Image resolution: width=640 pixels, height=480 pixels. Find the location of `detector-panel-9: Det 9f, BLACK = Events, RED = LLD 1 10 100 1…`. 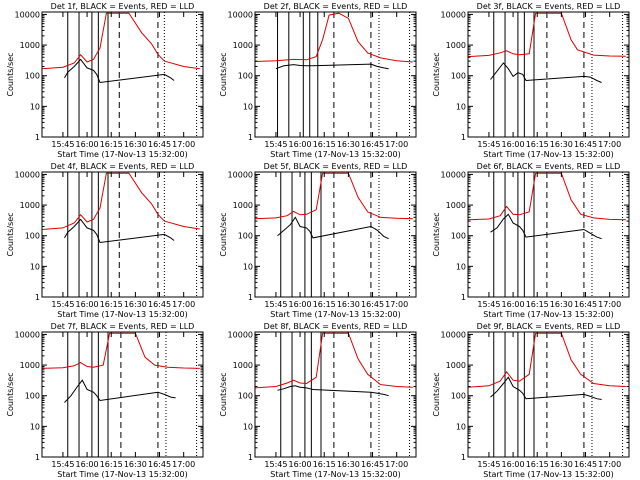

detector-panel-9: Det 9f, BLACK = Events, RED = LLD 1 10 100 1… is located at coordinates (531, 400).